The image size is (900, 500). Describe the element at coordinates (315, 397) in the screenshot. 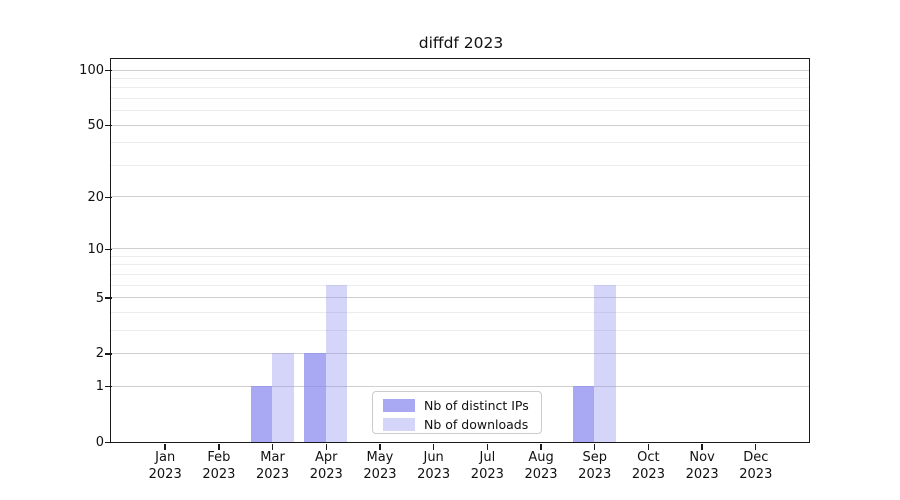

I see `bar-distinct-ips-apr` at that location.